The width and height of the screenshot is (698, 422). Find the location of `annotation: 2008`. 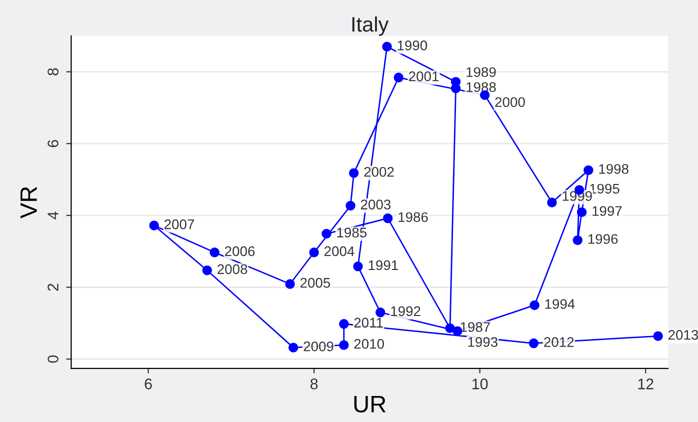

annotation: 2008 is located at coordinates (233, 269).